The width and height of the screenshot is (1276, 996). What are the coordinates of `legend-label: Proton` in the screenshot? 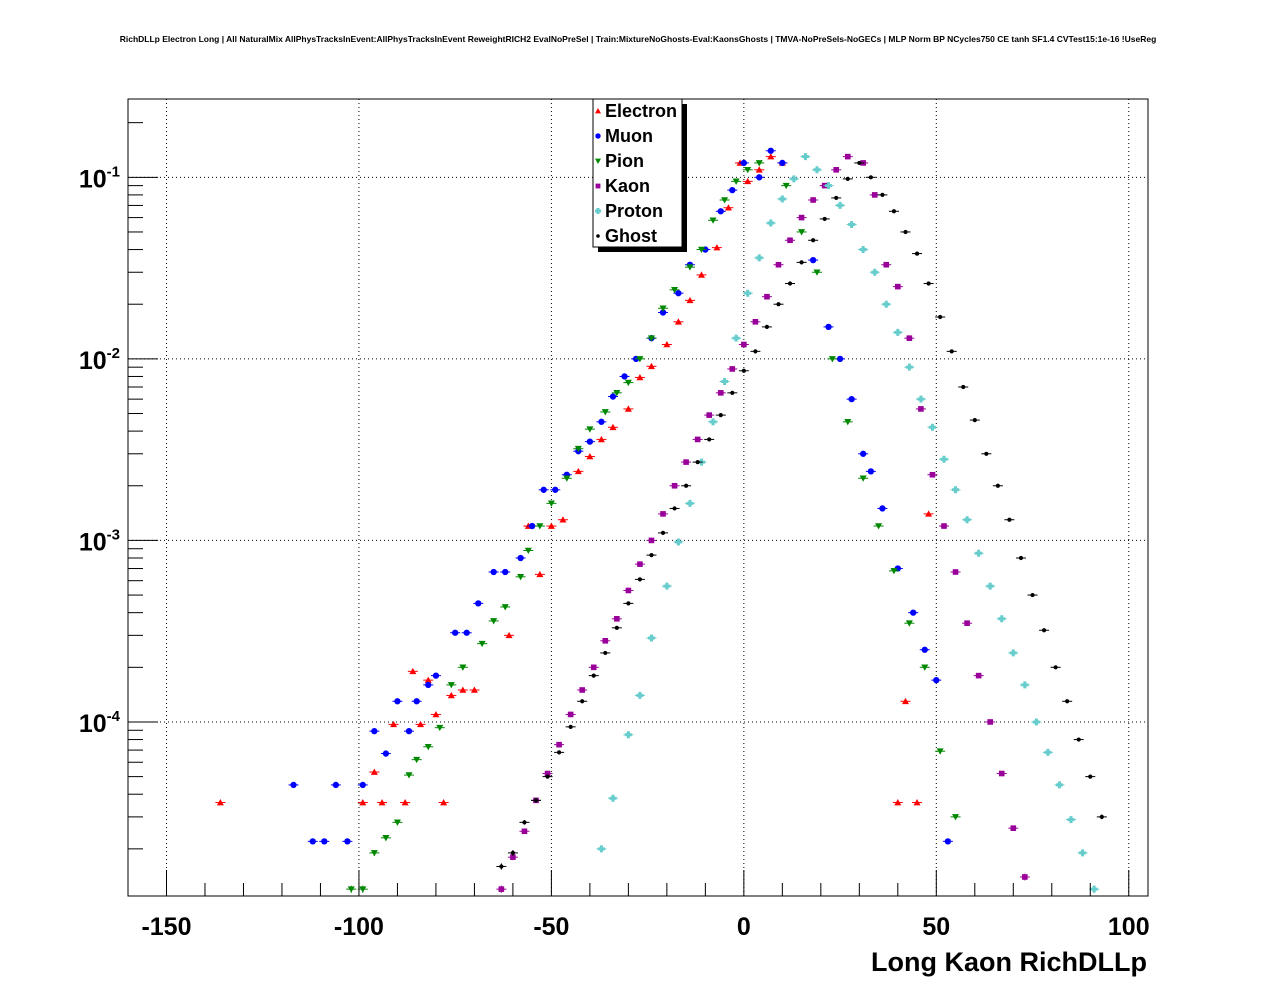 It's located at (634, 211).